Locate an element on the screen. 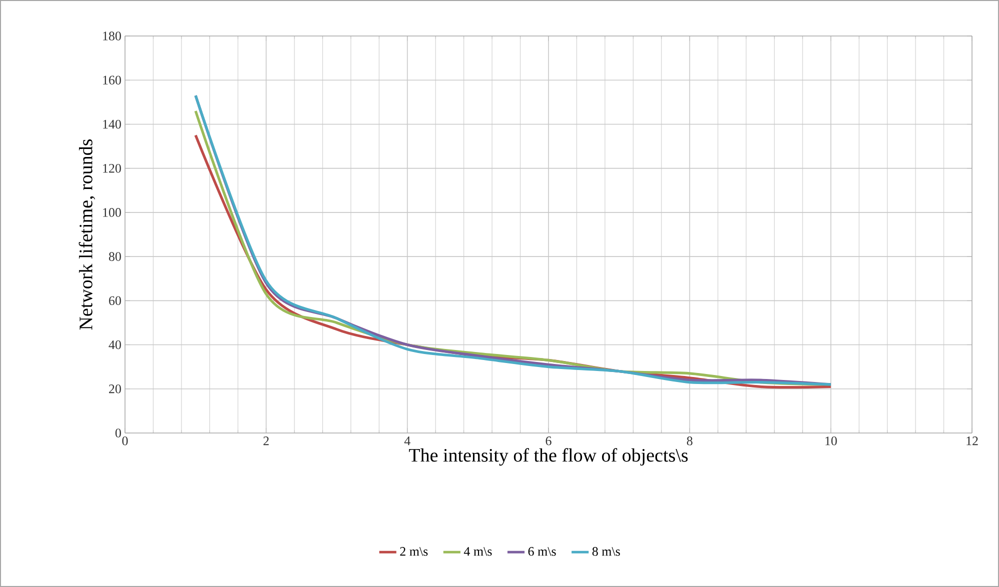  y-tick-label: 120 is located at coordinates (112, 168).